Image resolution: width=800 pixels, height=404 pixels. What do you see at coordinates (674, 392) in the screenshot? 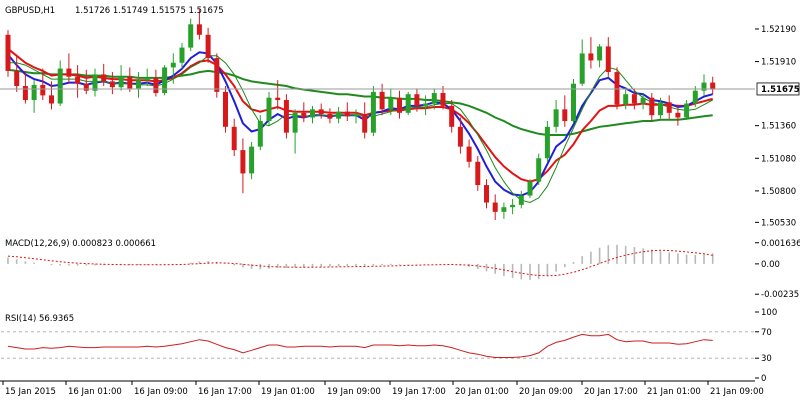
I see `time-tick-label: 21 Jan 01:00` at bounding box center [674, 392].